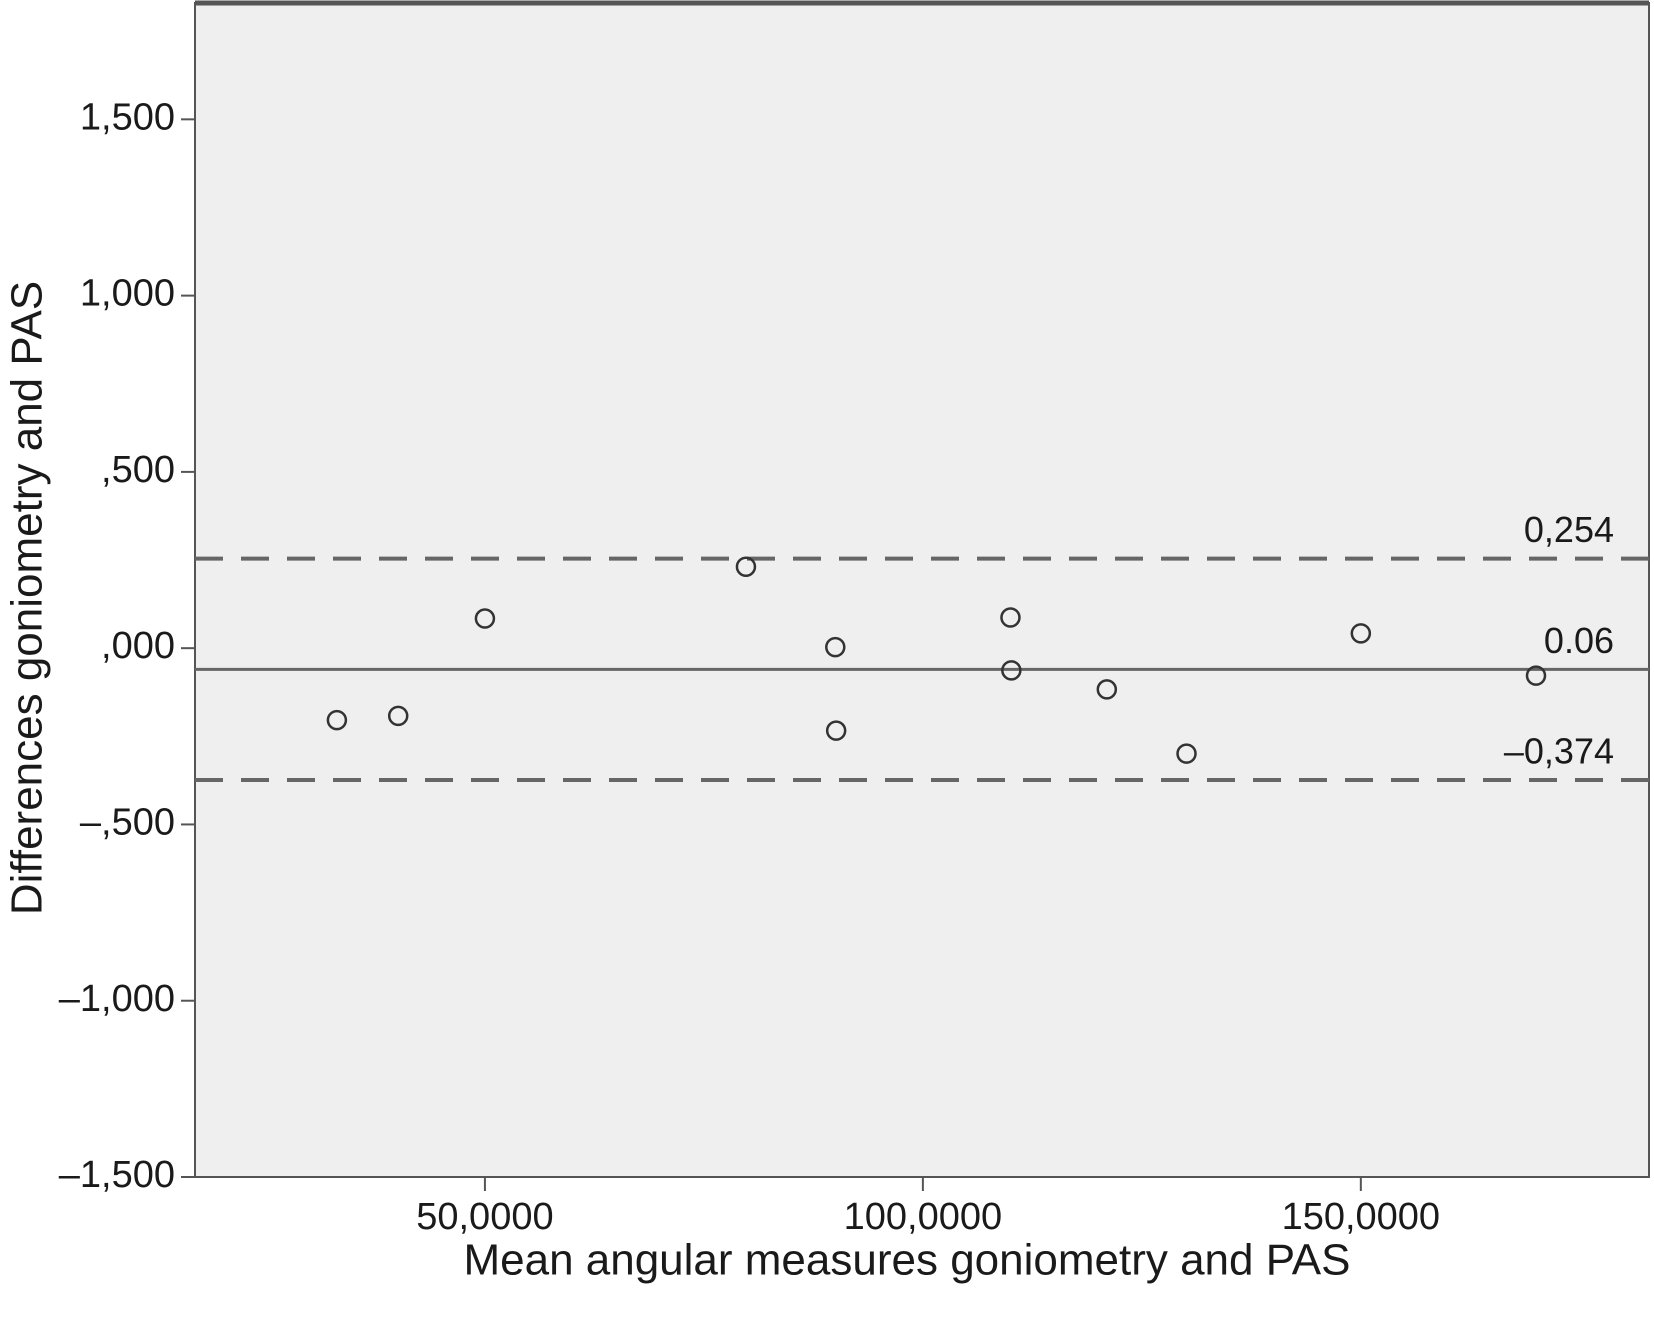 The height and width of the screenshot is (1333, 1654). I want to click on x-tick-label: 50,0000, so click(484, 1217).